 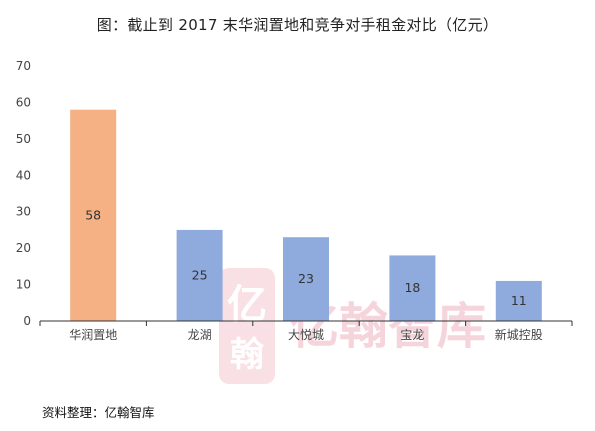 I want to click on x-tick-label: 宝龙, so click(x=412, y=335).